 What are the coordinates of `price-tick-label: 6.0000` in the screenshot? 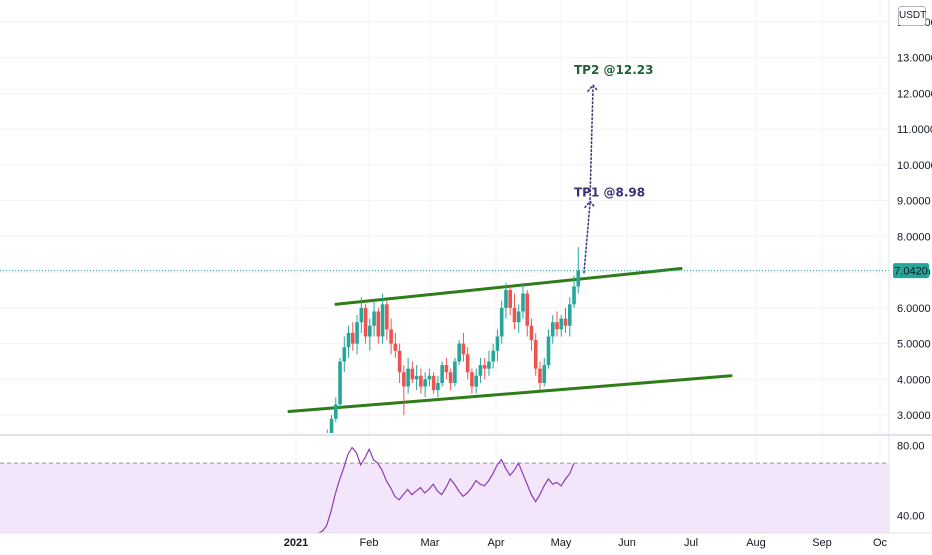 It's located at (914, 309).